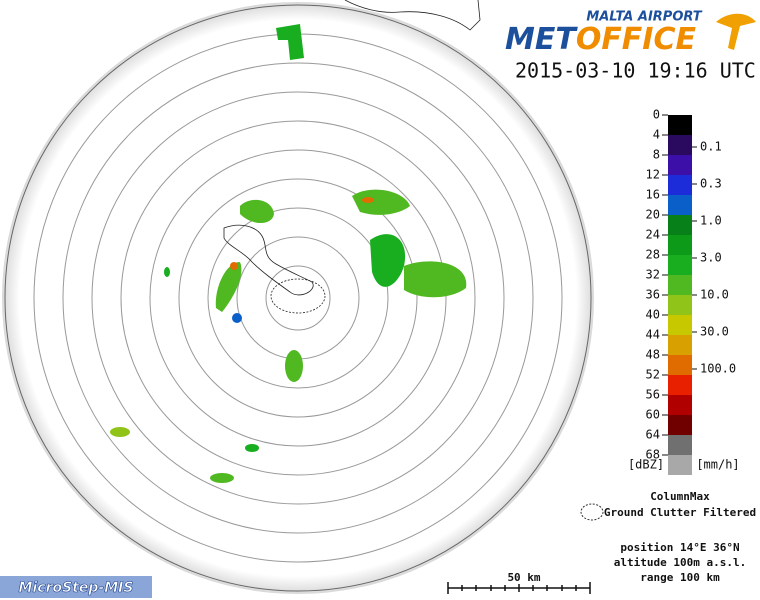 The width and height of the screenshot is (760, 600). What do you see at coordinates (653, 435) in the screenshot?
I see `dbz-label: 64` at bounding box center [653, 435].